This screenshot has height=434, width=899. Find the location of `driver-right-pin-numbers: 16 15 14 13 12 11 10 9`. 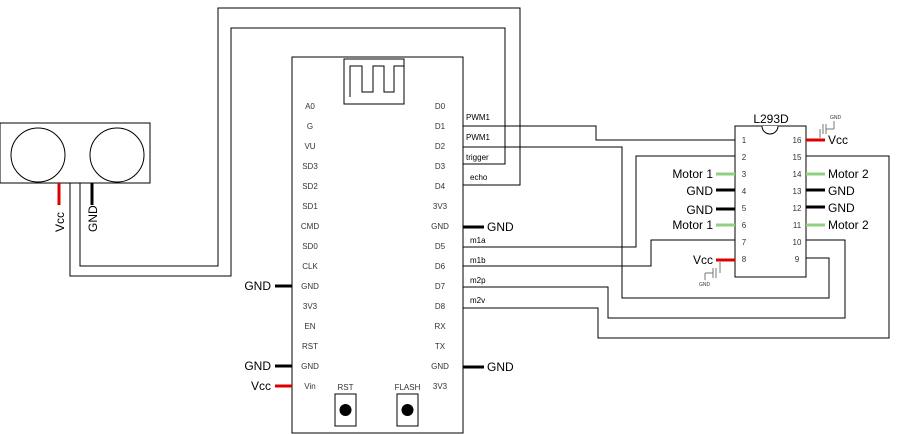

driver-right-pin-numbers: 16 15 14 13 12 11 10 9 is located at coordinates (797, 200).